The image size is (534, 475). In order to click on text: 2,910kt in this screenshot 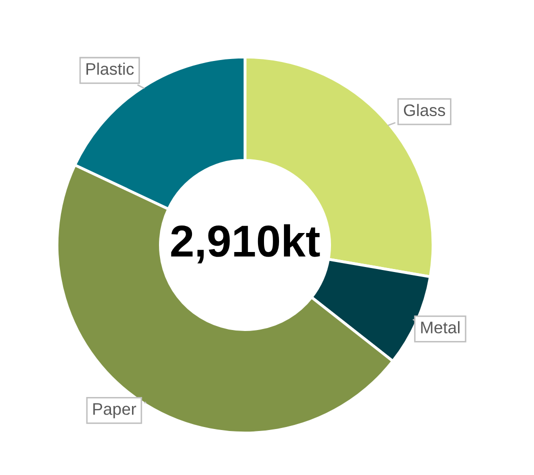, I will do `click(245, 244)`.